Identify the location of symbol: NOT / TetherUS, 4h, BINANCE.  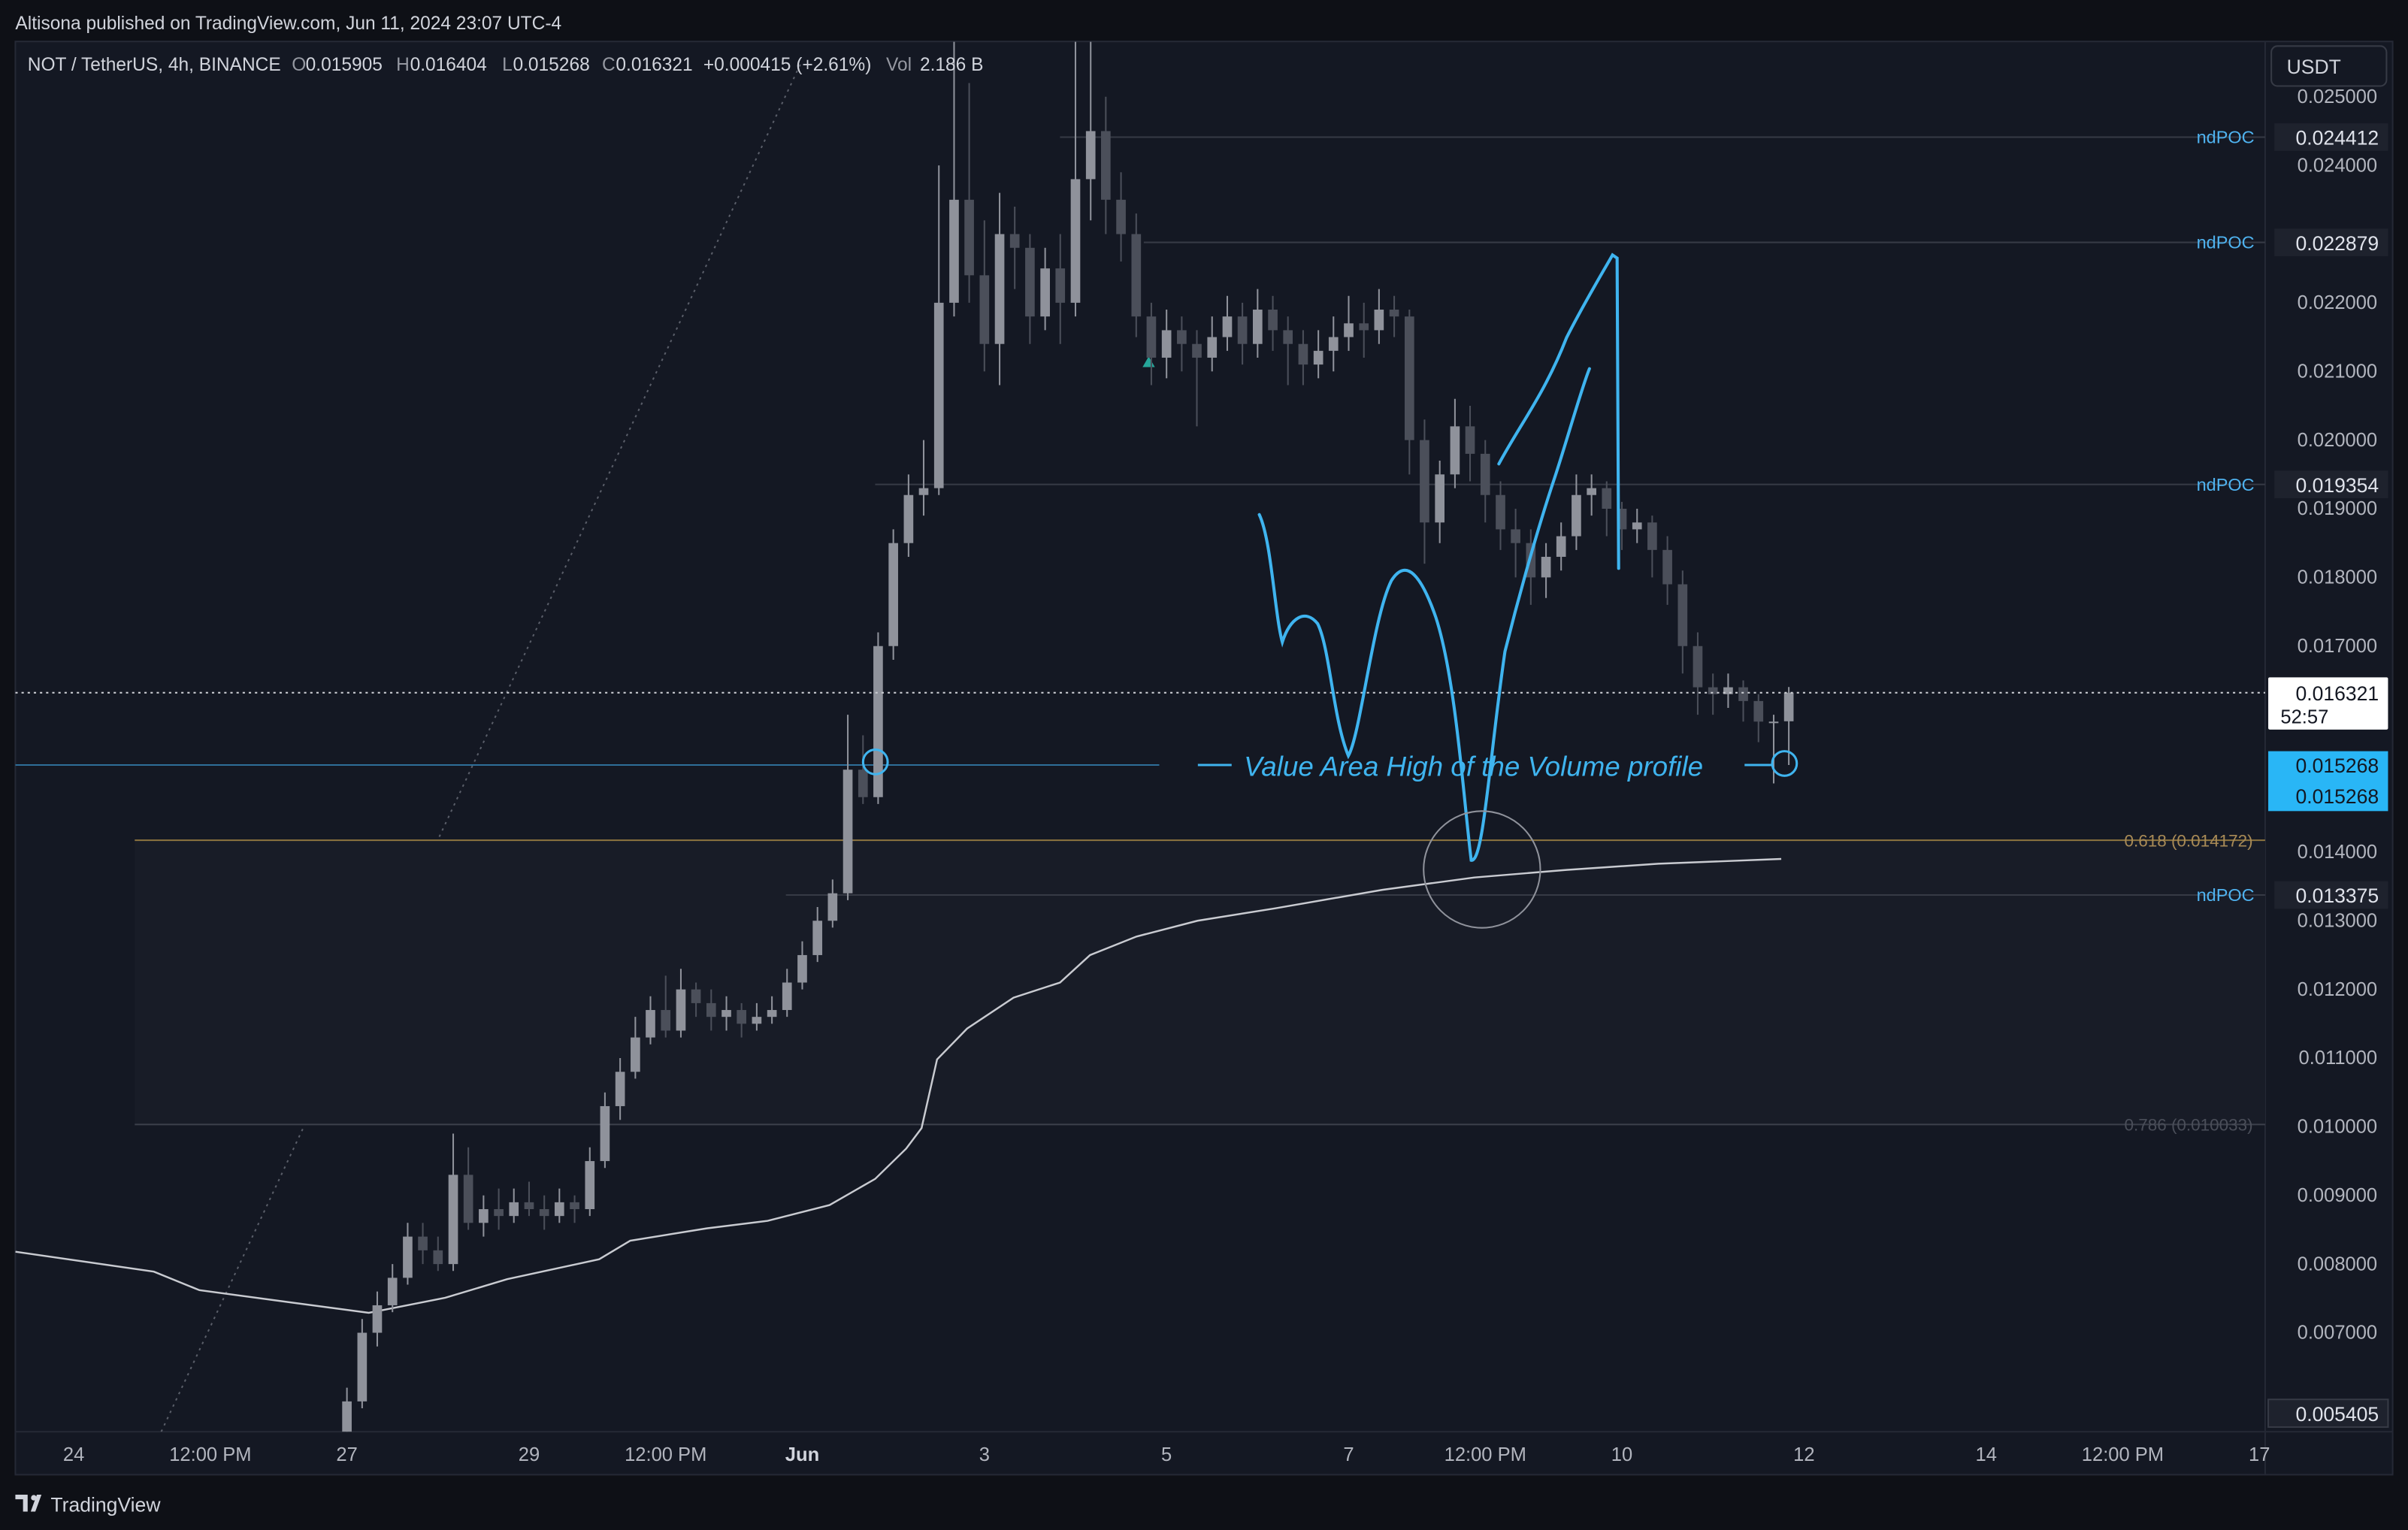
(154, 65).